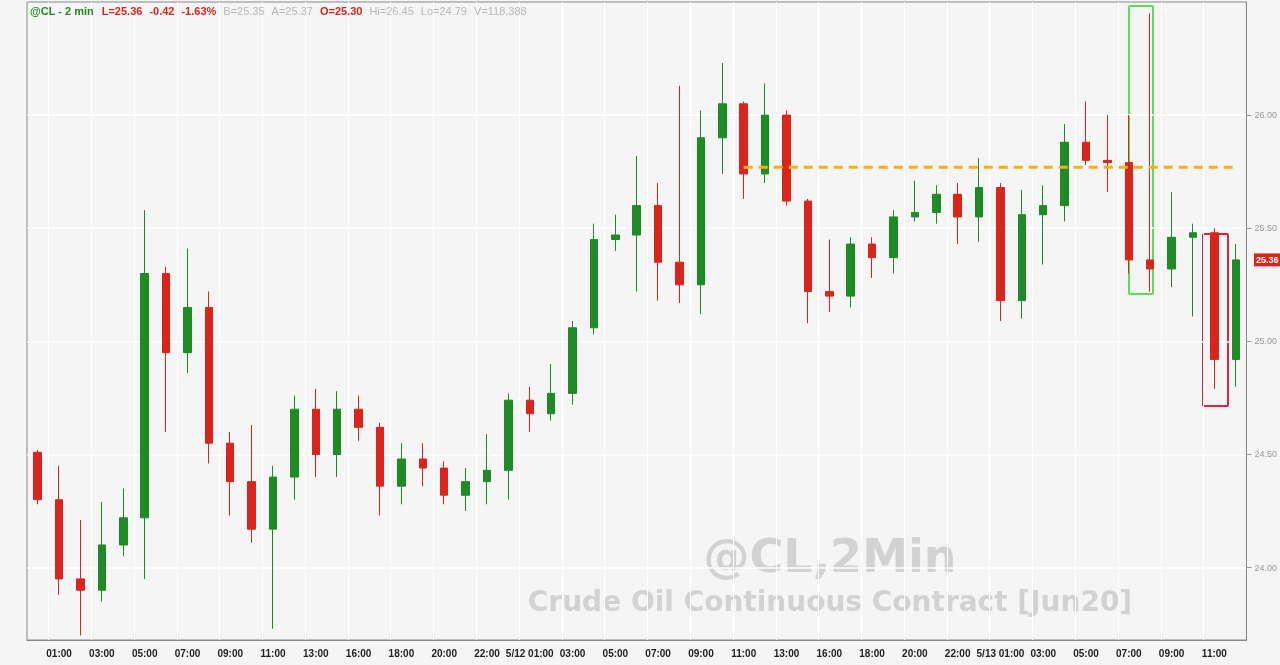 Image resolution: width=1280 pixels, height=665 pixels. I want to click on y-tick-label: 24.00, so click(1266, 567).